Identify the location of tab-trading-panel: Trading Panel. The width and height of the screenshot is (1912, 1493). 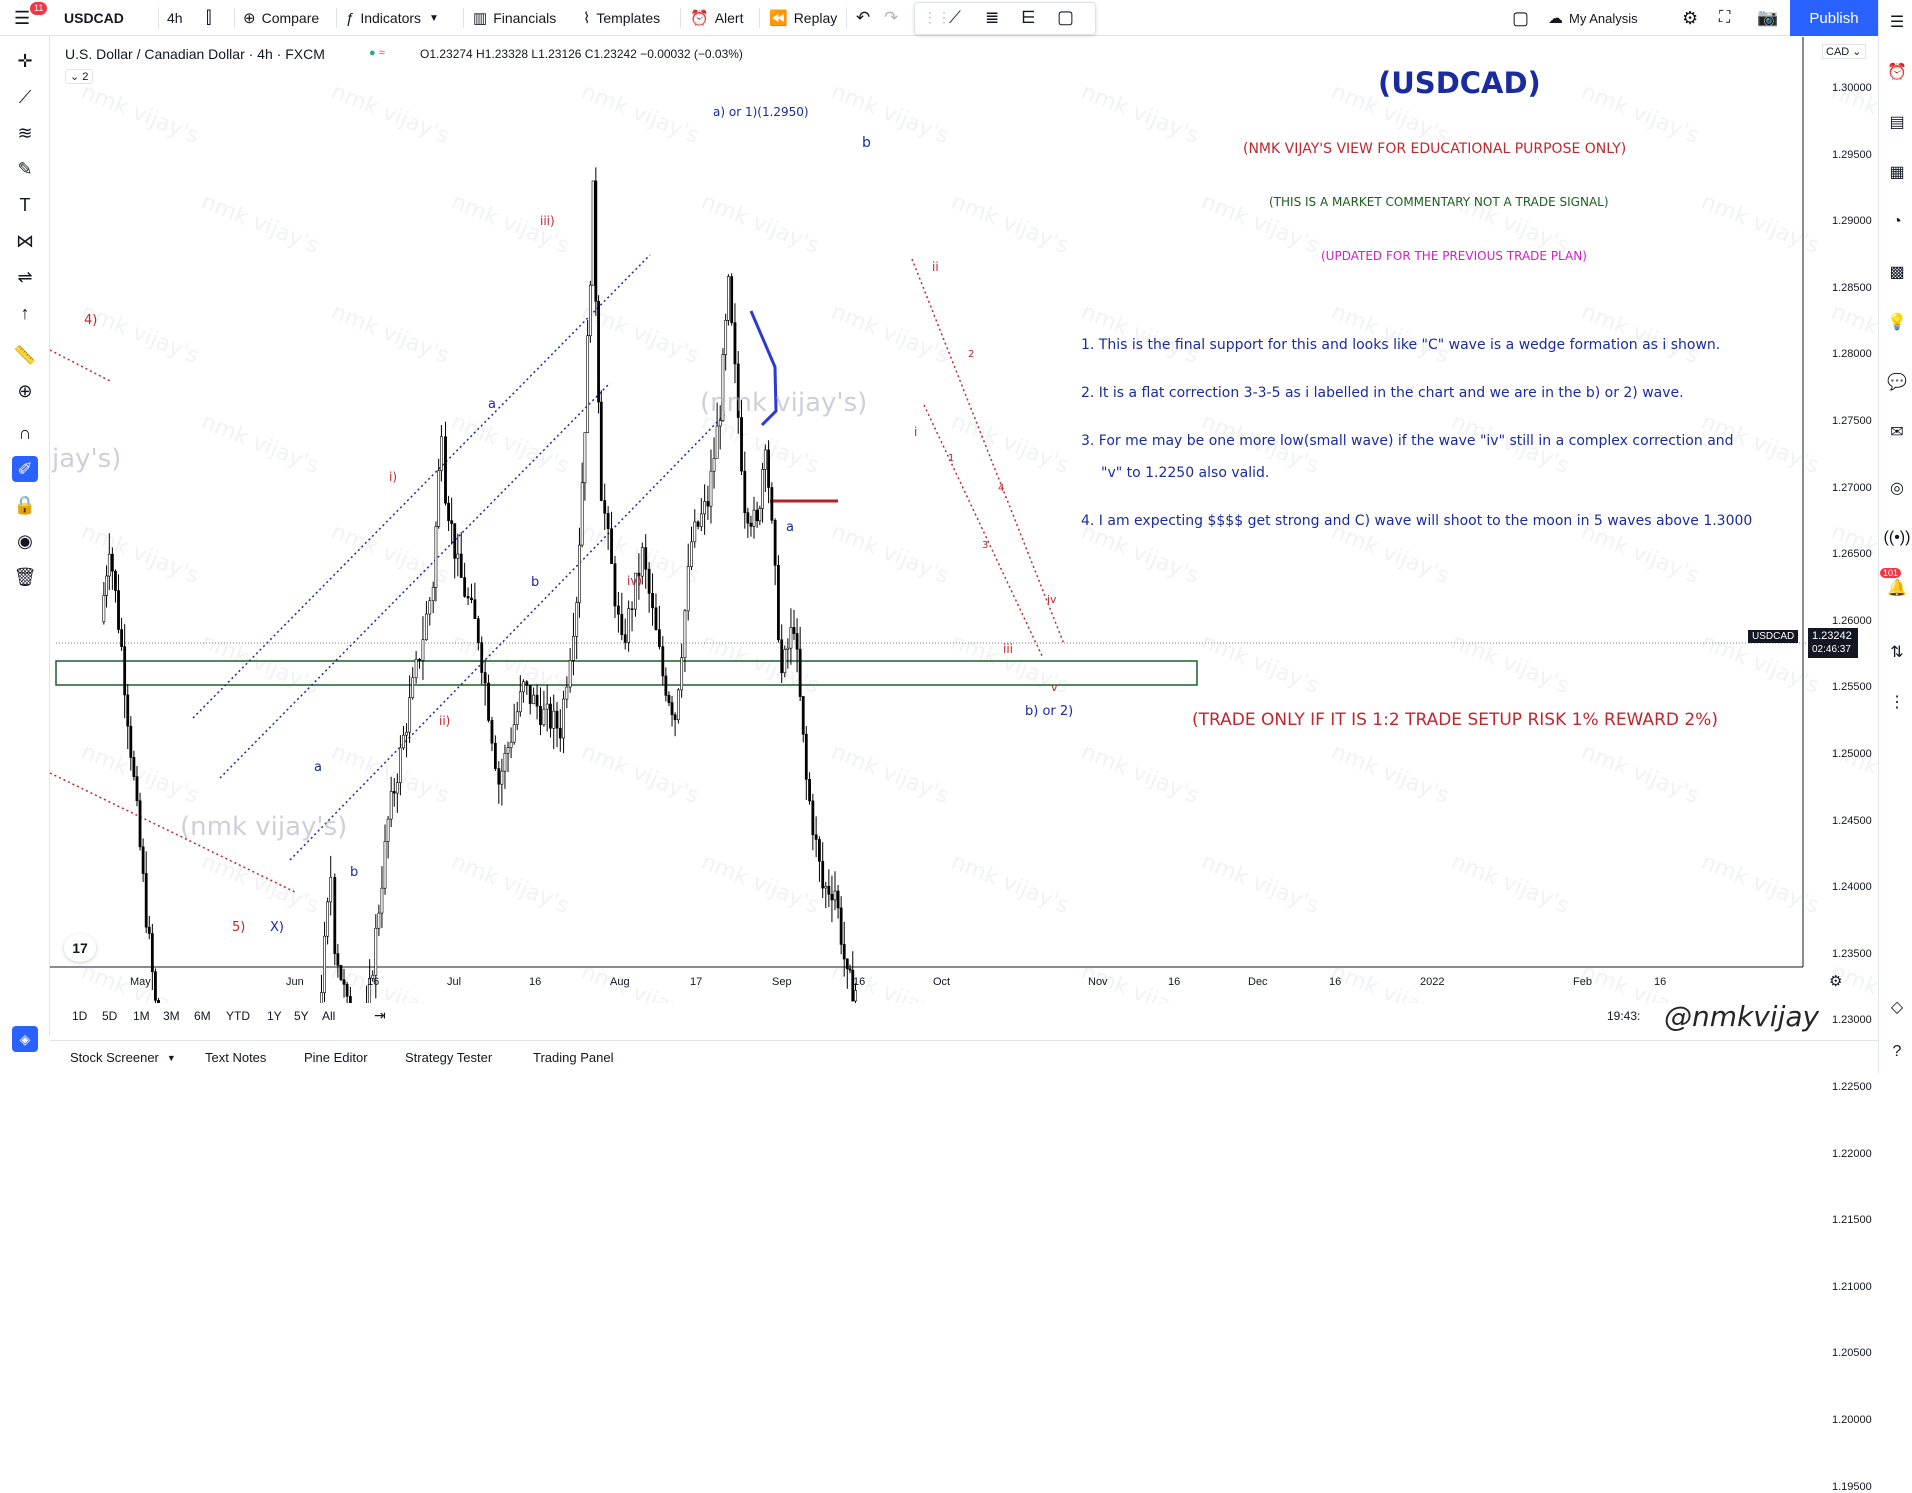
(573, 1057).